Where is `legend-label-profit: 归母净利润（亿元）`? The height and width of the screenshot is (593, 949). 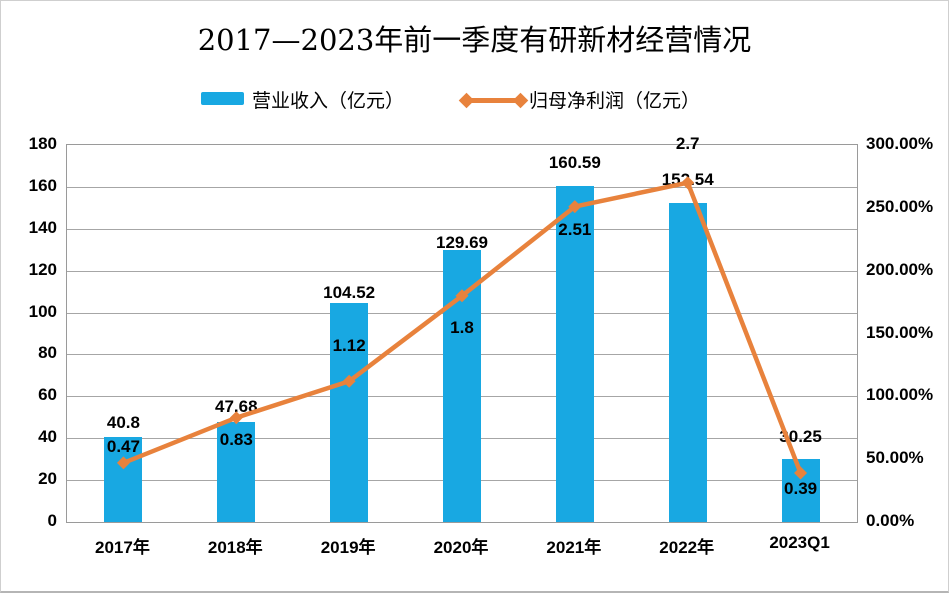 legend-label-profit: 归母净利润（亿元） is located at coordinates (615, 101).